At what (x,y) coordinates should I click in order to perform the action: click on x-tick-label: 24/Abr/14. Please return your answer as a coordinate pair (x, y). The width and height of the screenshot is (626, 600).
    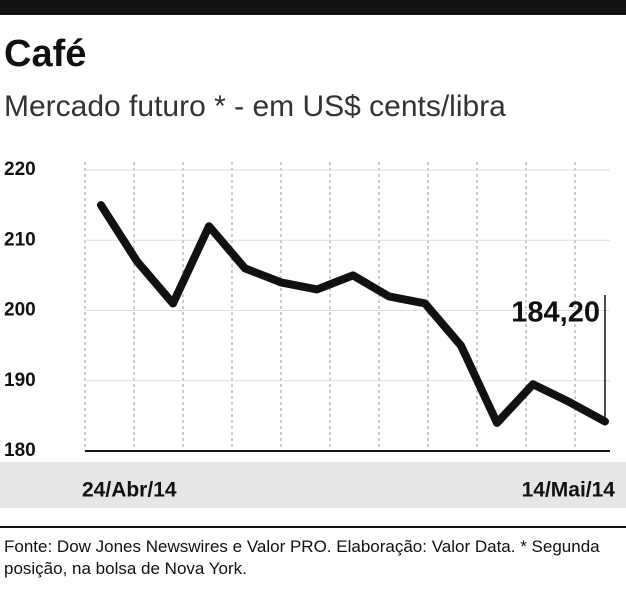
    Looking at the image, I should click on (129, 490).